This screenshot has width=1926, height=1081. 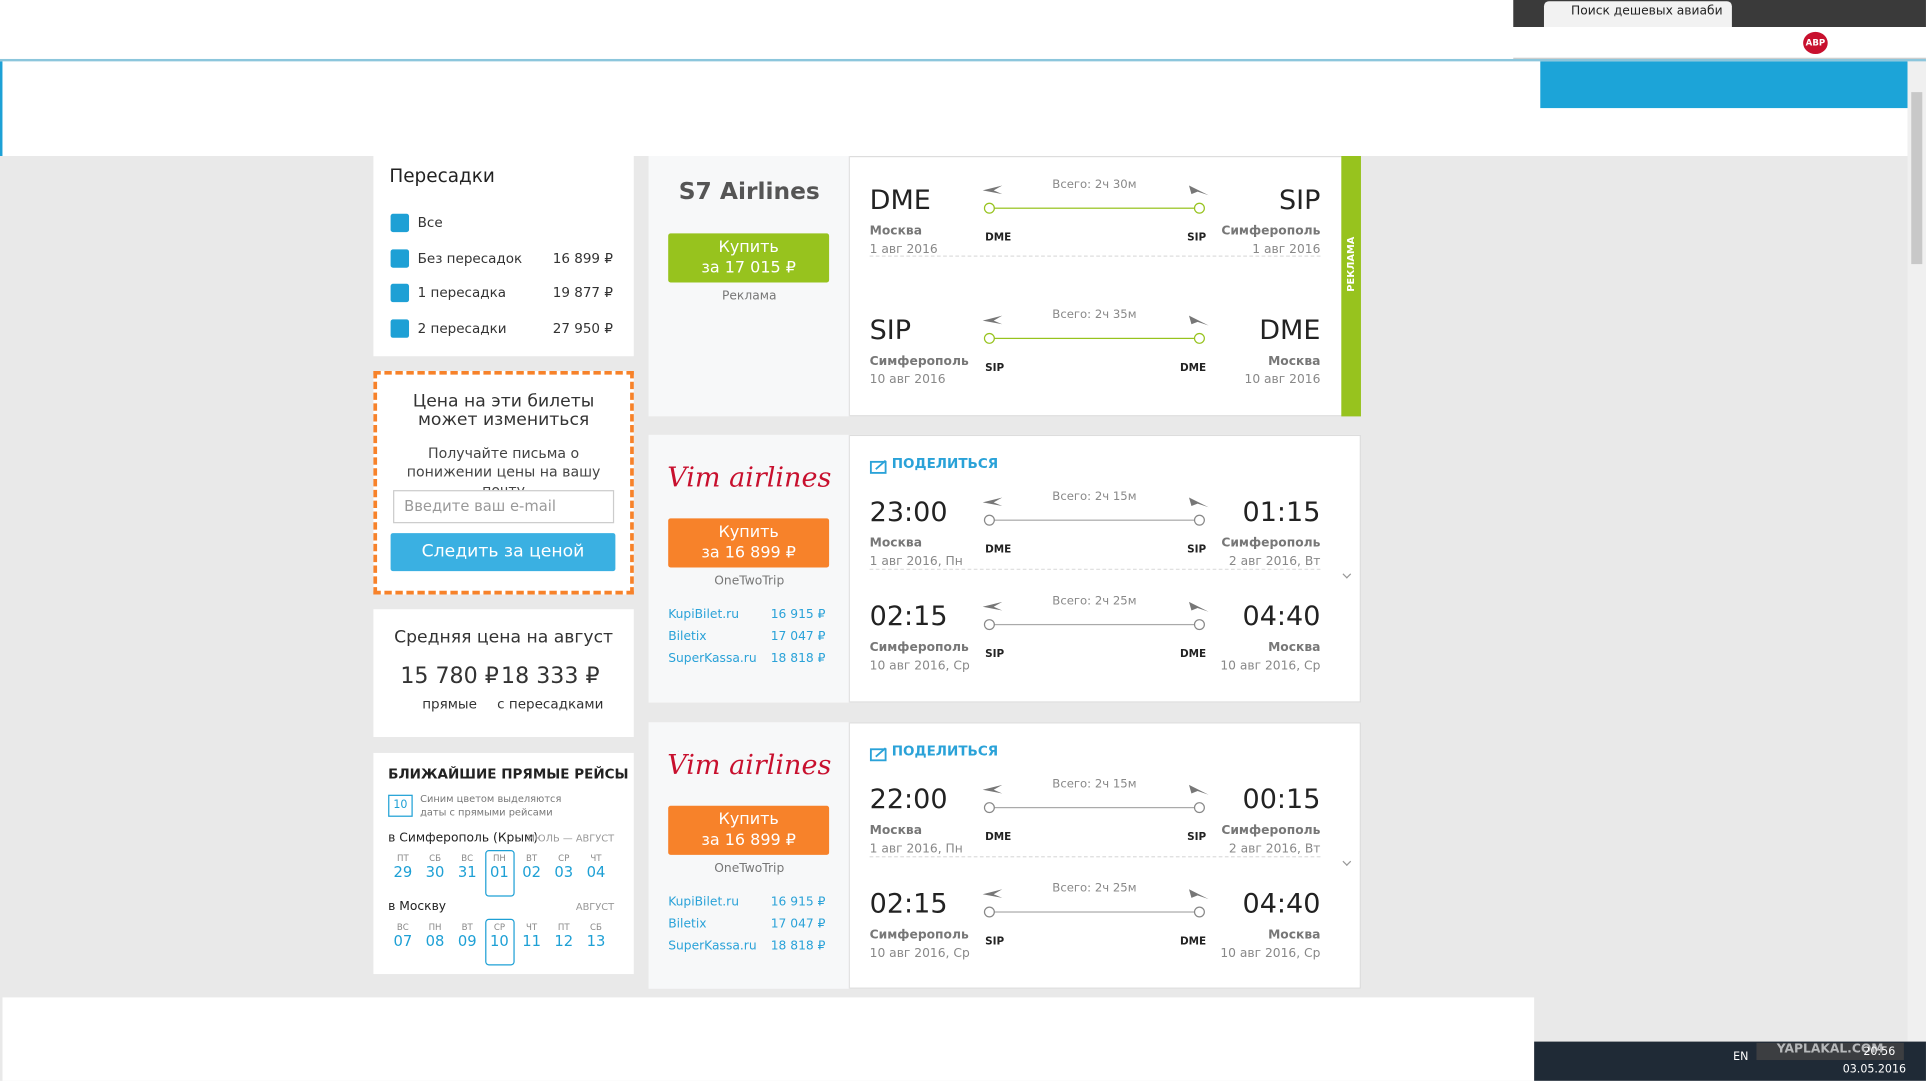 I want to click on alert-title: Цена на эти билеты может измениться, so click(x=503, y=410).